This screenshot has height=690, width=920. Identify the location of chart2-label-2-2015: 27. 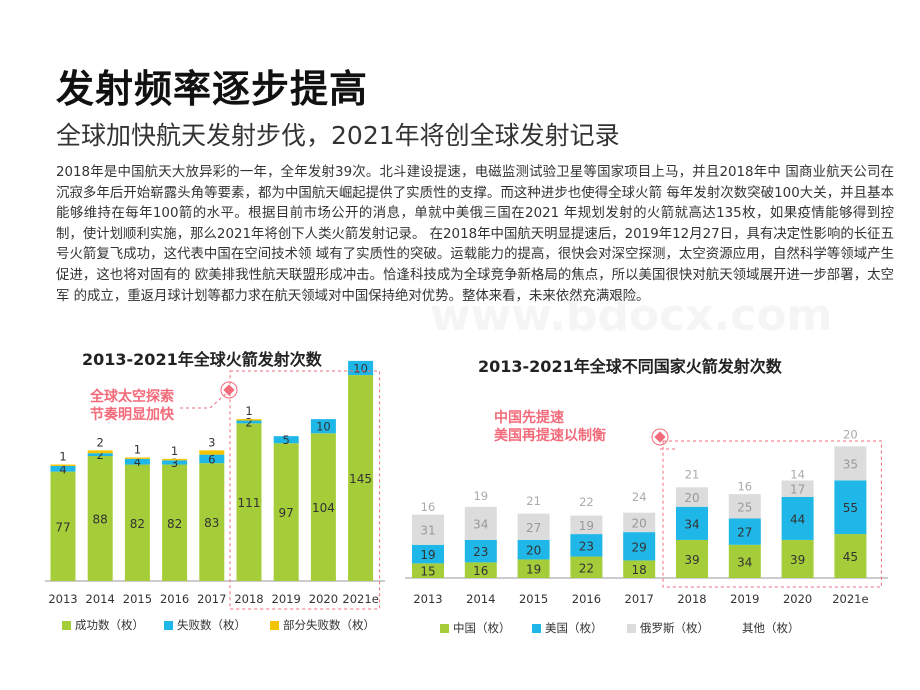
(533, 528).